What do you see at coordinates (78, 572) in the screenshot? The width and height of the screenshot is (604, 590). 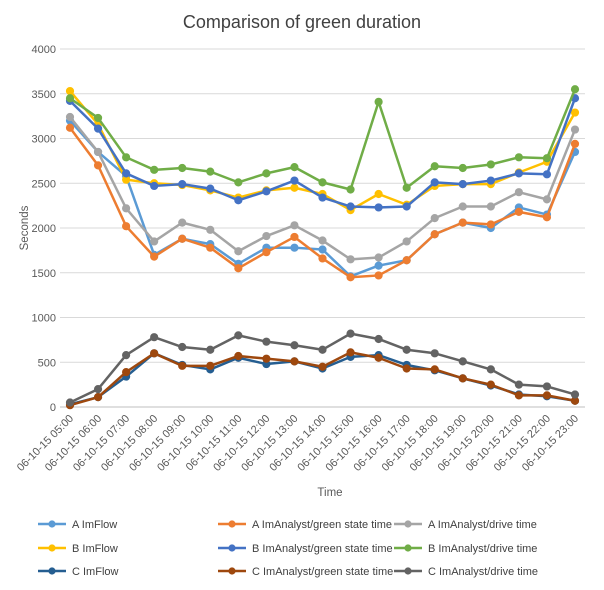 I see `legend-item: C ImFlow` at bounding box center [78, 572].